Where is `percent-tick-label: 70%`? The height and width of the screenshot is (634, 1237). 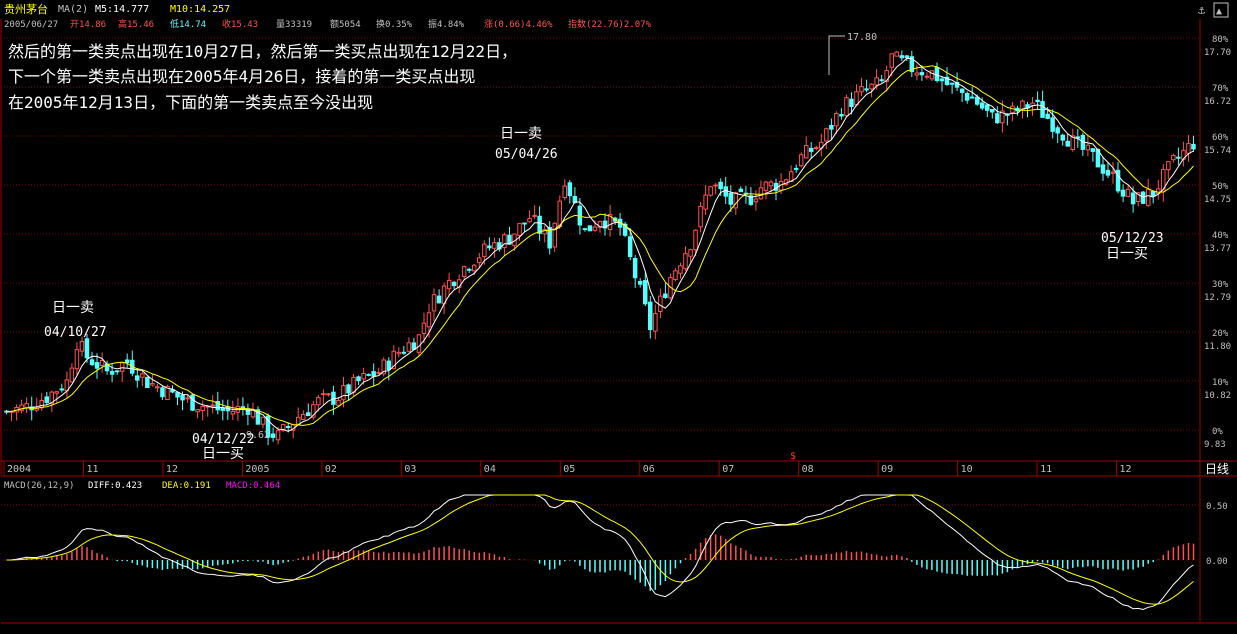 percent-tick-label: 70% is located at coordinates (1220, 89).